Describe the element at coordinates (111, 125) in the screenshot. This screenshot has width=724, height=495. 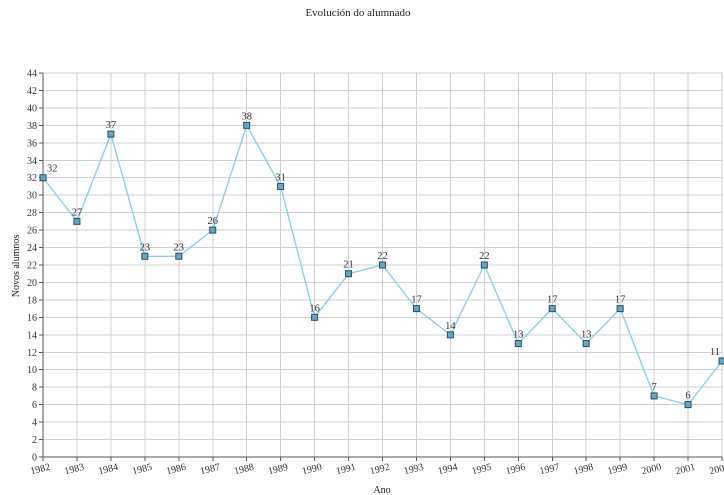
I see `data-label: 37` at that location.